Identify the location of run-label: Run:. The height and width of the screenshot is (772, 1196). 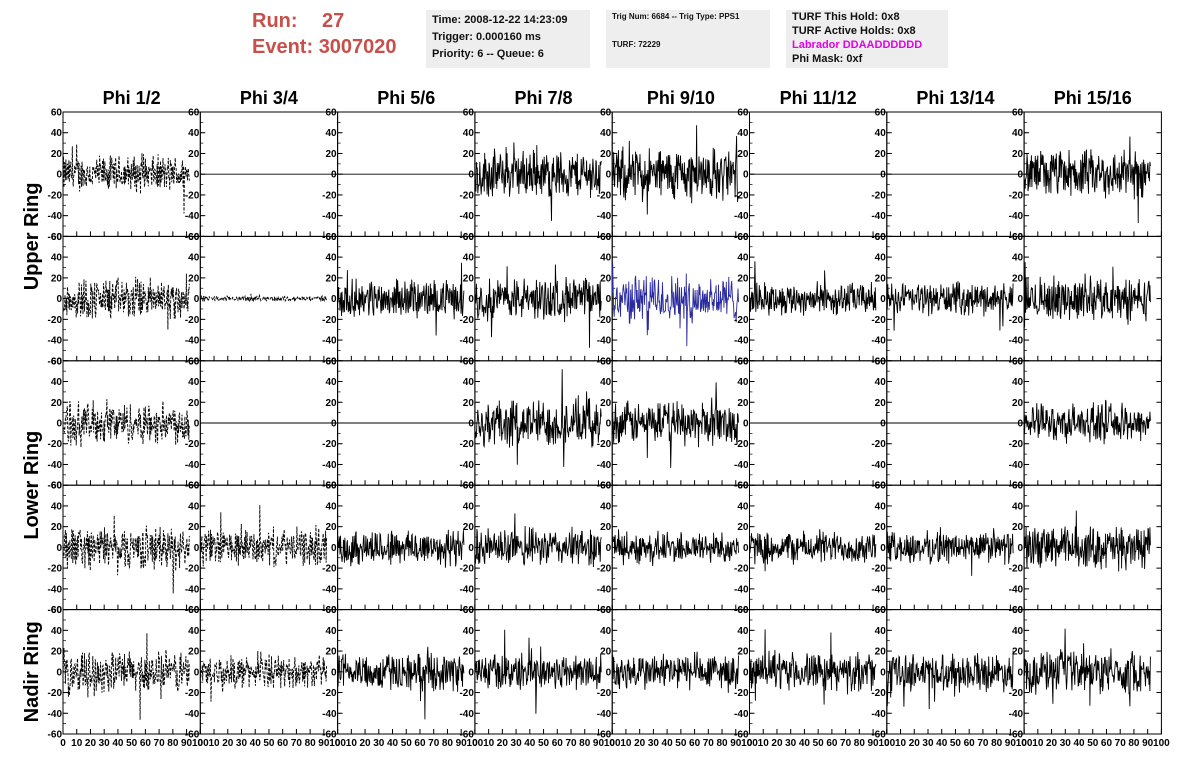
(275, 21).